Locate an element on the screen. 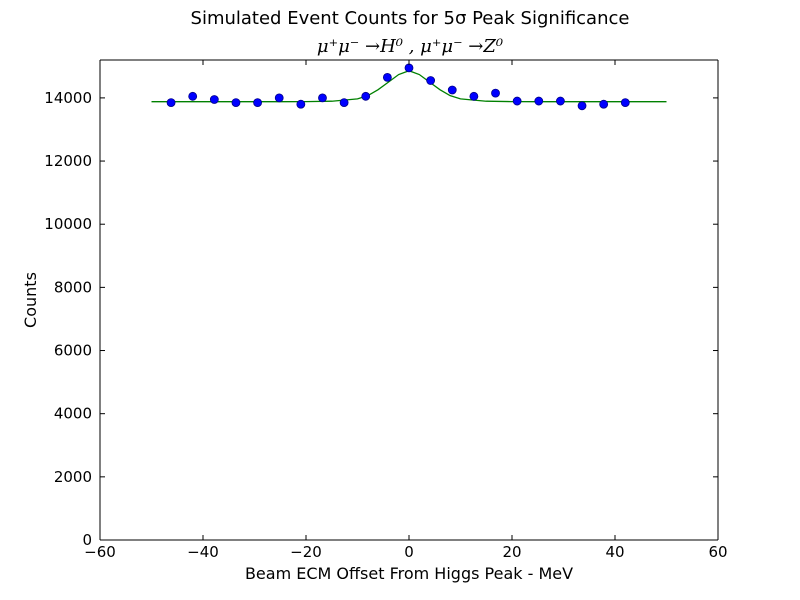 The image size is (800, 600). y-tick-label: 14000 is located at coordinates (68, 98).